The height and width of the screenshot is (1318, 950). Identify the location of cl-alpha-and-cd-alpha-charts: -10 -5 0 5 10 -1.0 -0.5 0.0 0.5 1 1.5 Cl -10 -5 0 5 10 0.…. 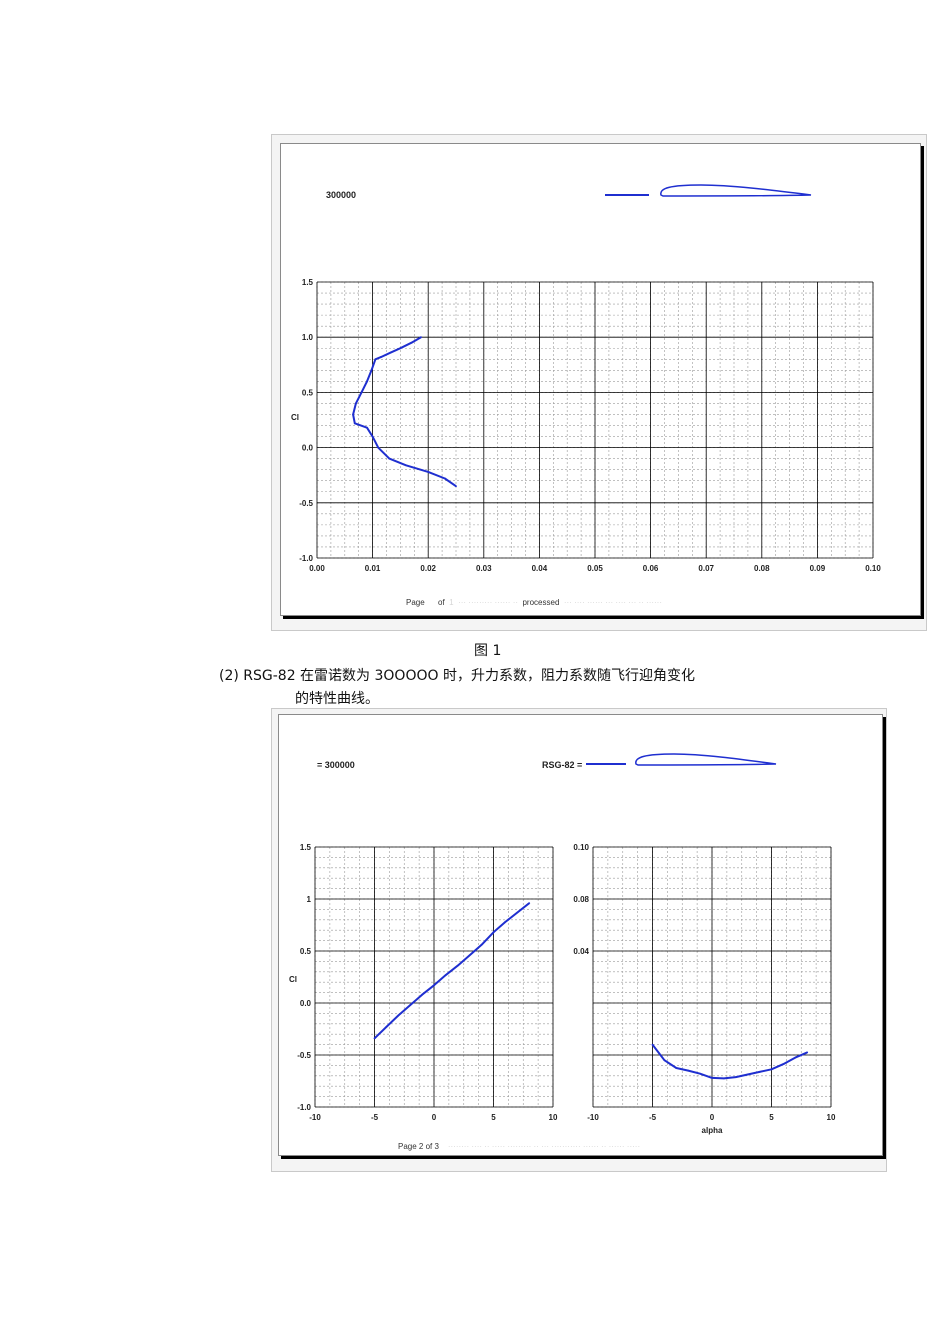
(562, 989).